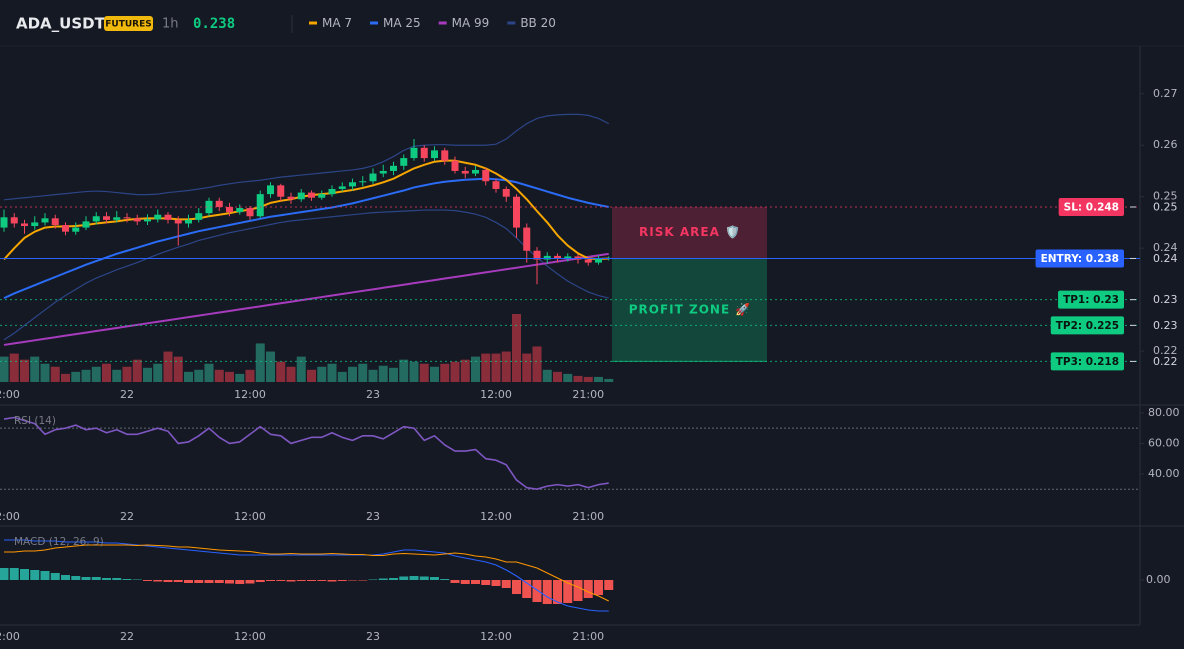 This screenshot has width=1184, height=649. What do you see at coordinates (61, 24) in the screenshot?
I see `symbol: ADA_USDT` at bounding box center [61, 24].